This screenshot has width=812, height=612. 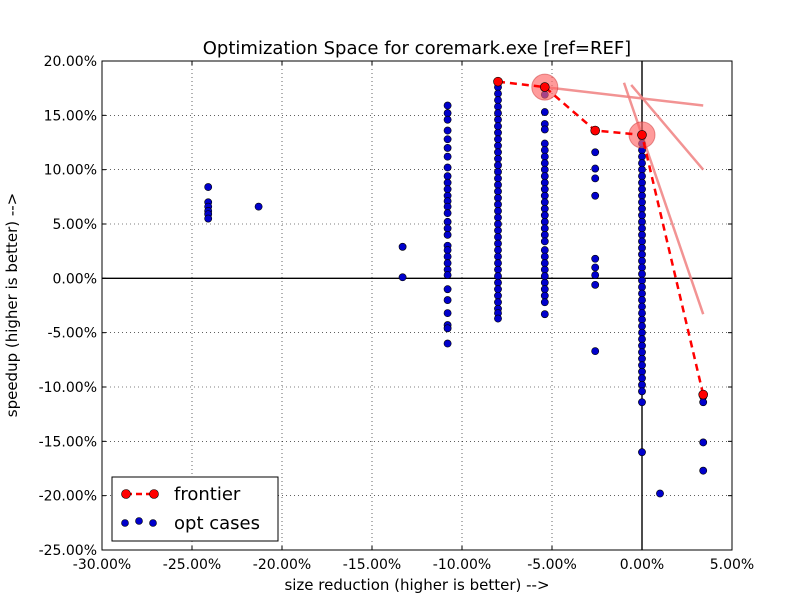 I want to click on legend: frontier opt cases, so click(x=195, y=509).